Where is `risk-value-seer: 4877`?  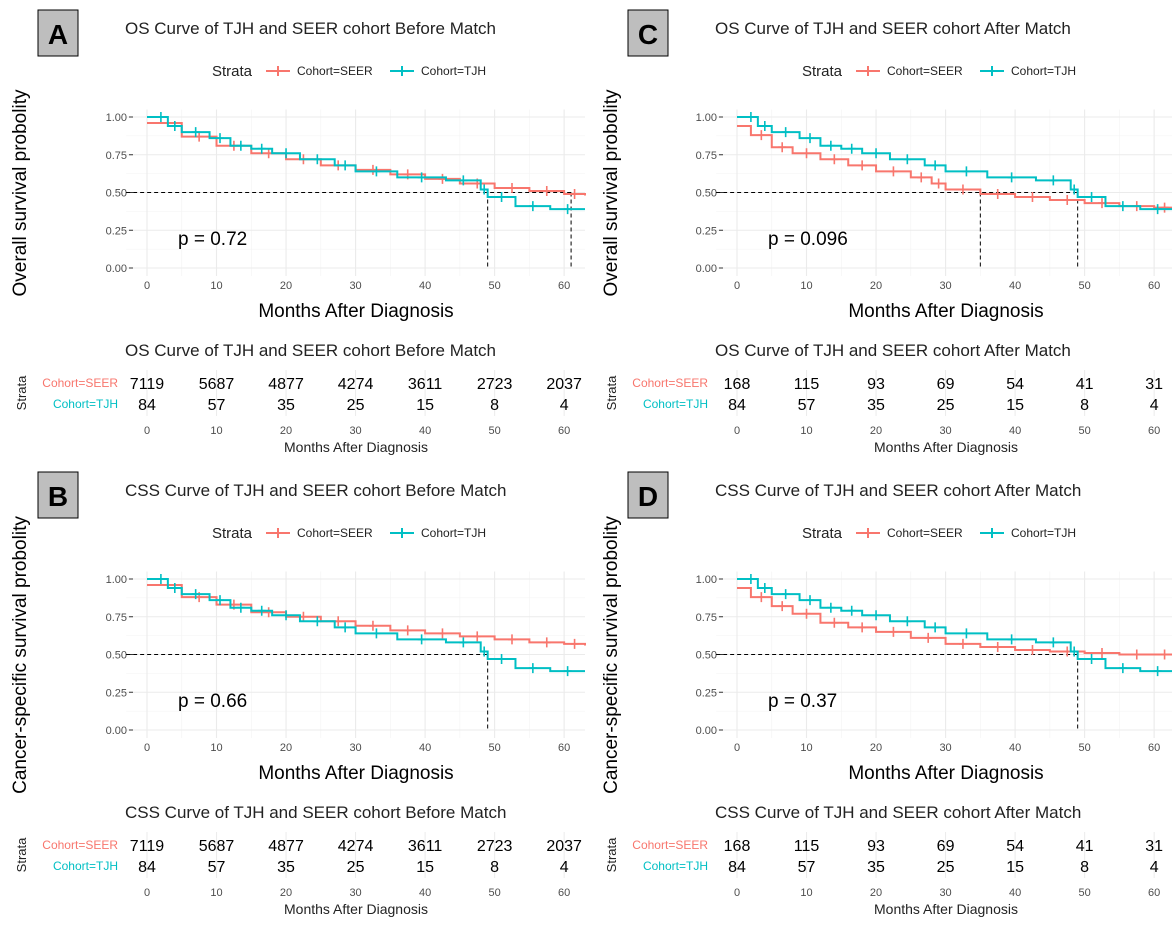
risk-value-seer: 4877 is located at coordinates (286, 384).